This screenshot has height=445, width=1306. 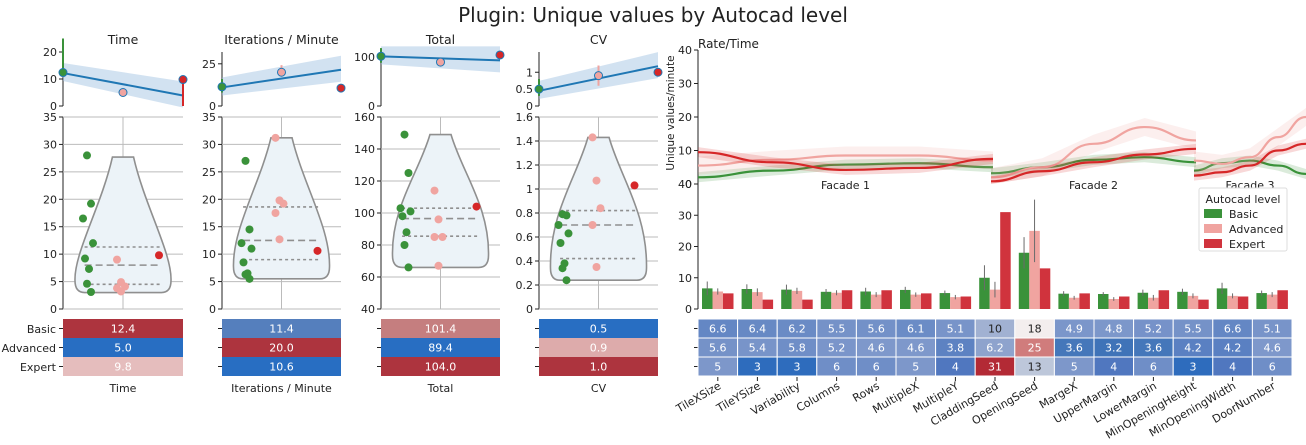 I want to click on heatmap-value: 13, so click(x=1035, y=367).